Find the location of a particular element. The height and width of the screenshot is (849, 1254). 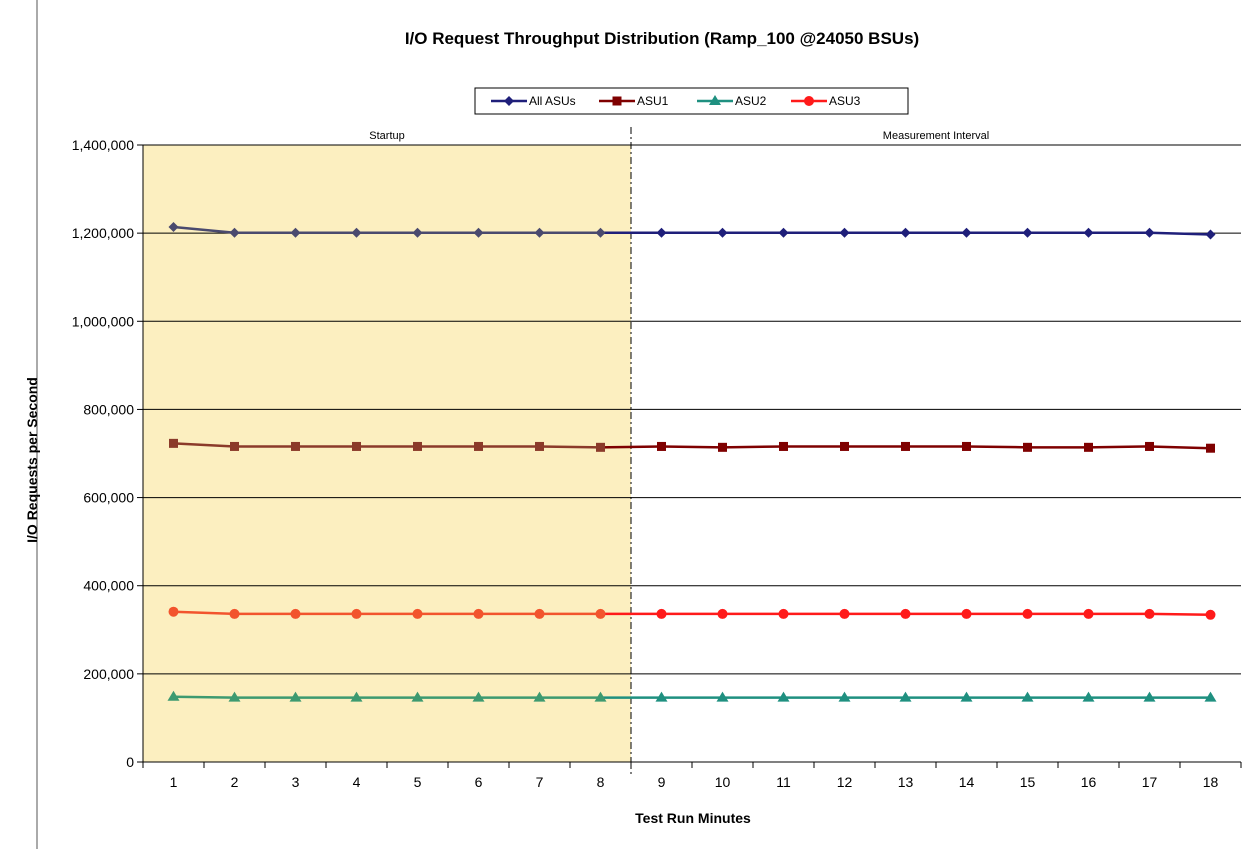

x-tick-label: 3 is located at coordinates (296, 782).